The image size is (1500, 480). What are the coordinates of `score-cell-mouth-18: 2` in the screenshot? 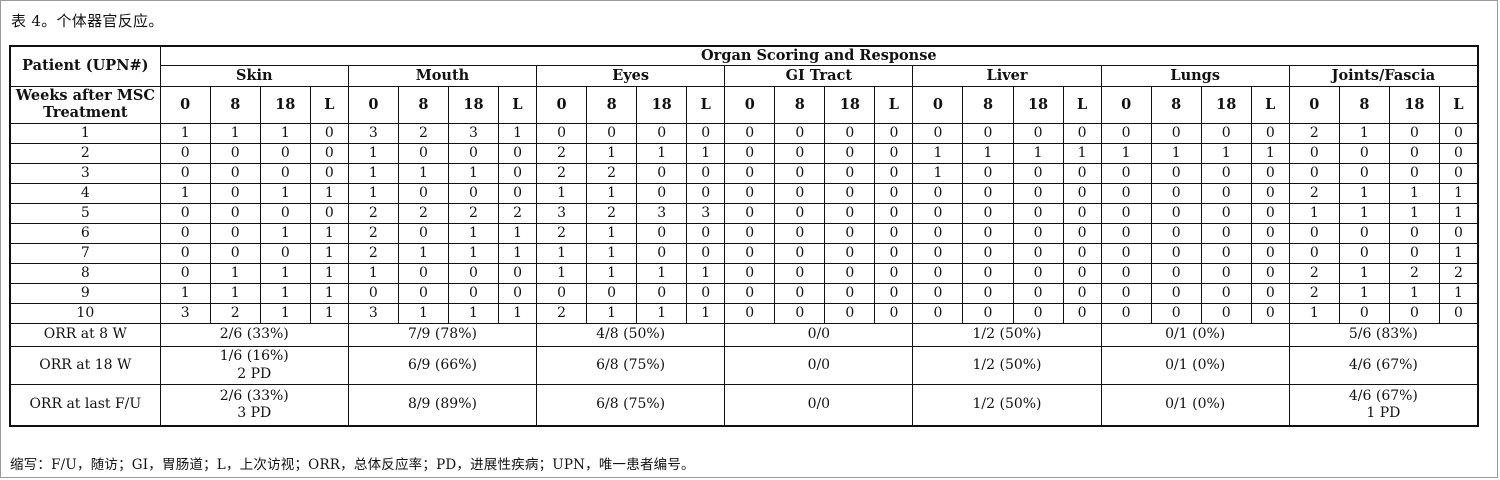 It's located at (473, 213).